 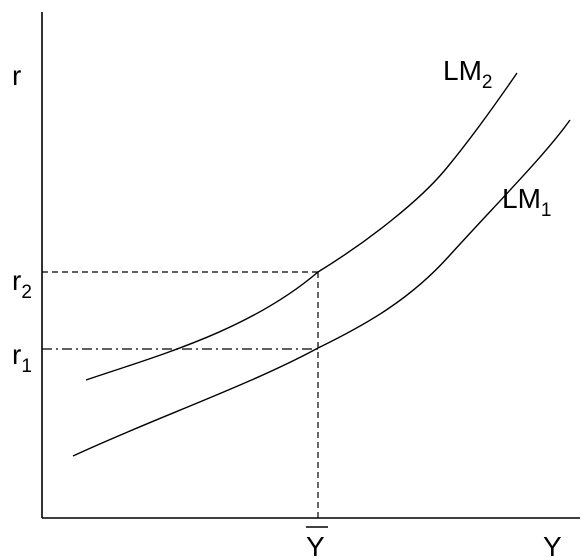 I want to click on r2-label: r2, so click(x=22, y=284).